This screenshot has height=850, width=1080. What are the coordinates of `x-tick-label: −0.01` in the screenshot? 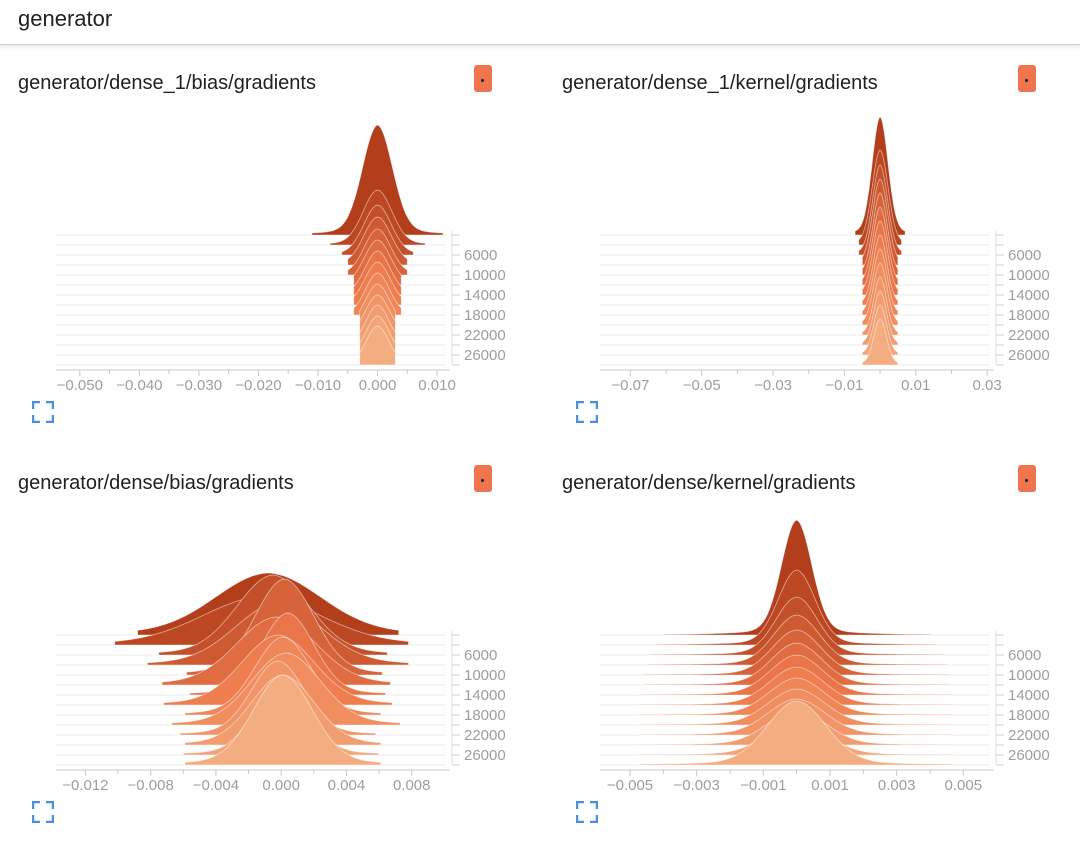 It's located at (844, 385).